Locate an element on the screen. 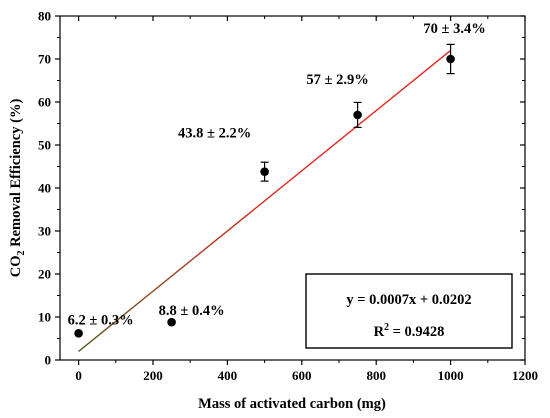  data-label-0: 6.2 ± 0.3% is located at coordinates (101, 320).